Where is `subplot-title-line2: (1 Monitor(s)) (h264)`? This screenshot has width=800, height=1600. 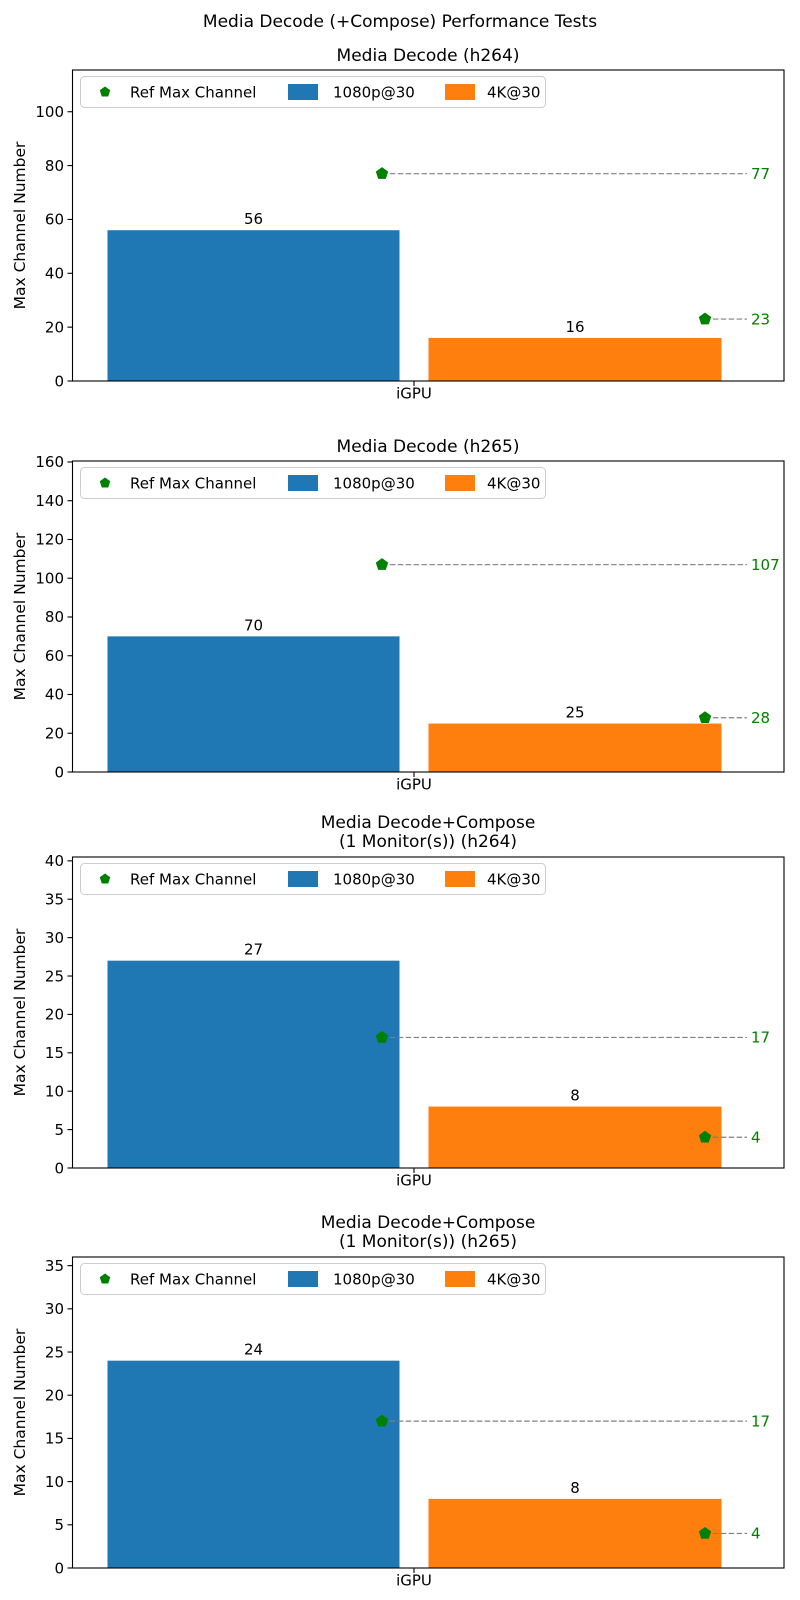 subplot-title-line2: (1 Monitor(s)) (h264) is located at coordinates (428, 842).